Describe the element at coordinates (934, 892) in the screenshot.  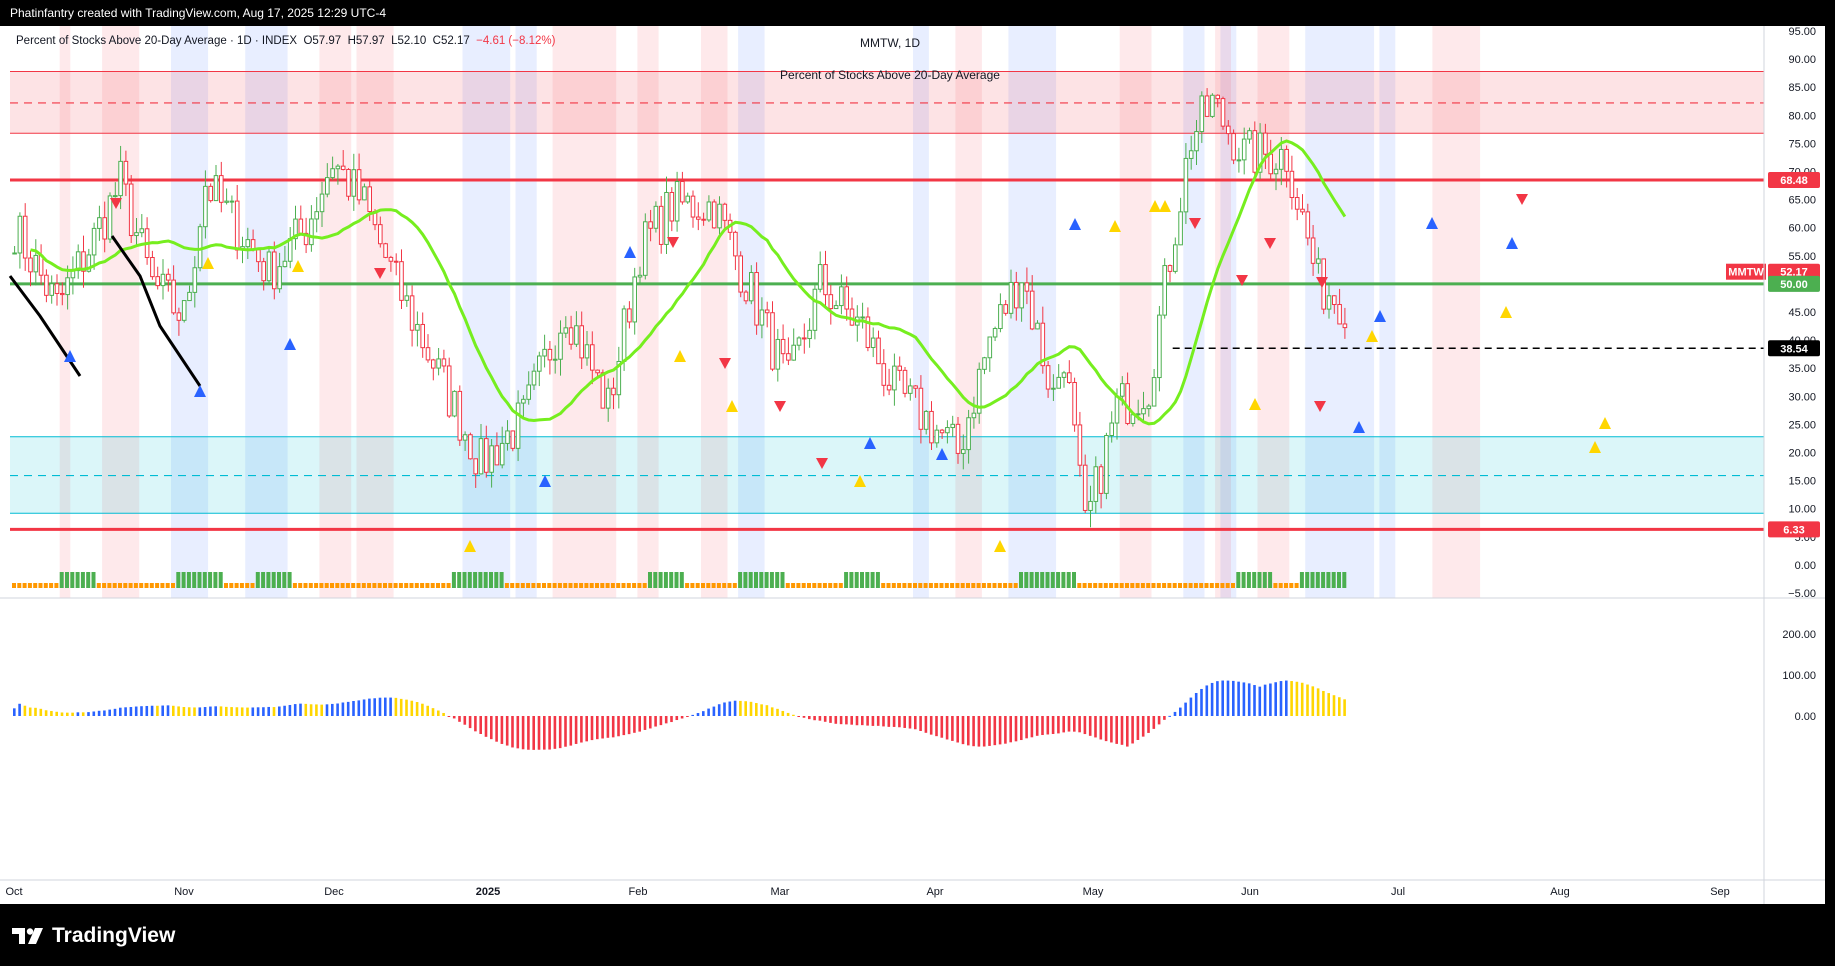
I see `x-tick-label: Apr` at that location.